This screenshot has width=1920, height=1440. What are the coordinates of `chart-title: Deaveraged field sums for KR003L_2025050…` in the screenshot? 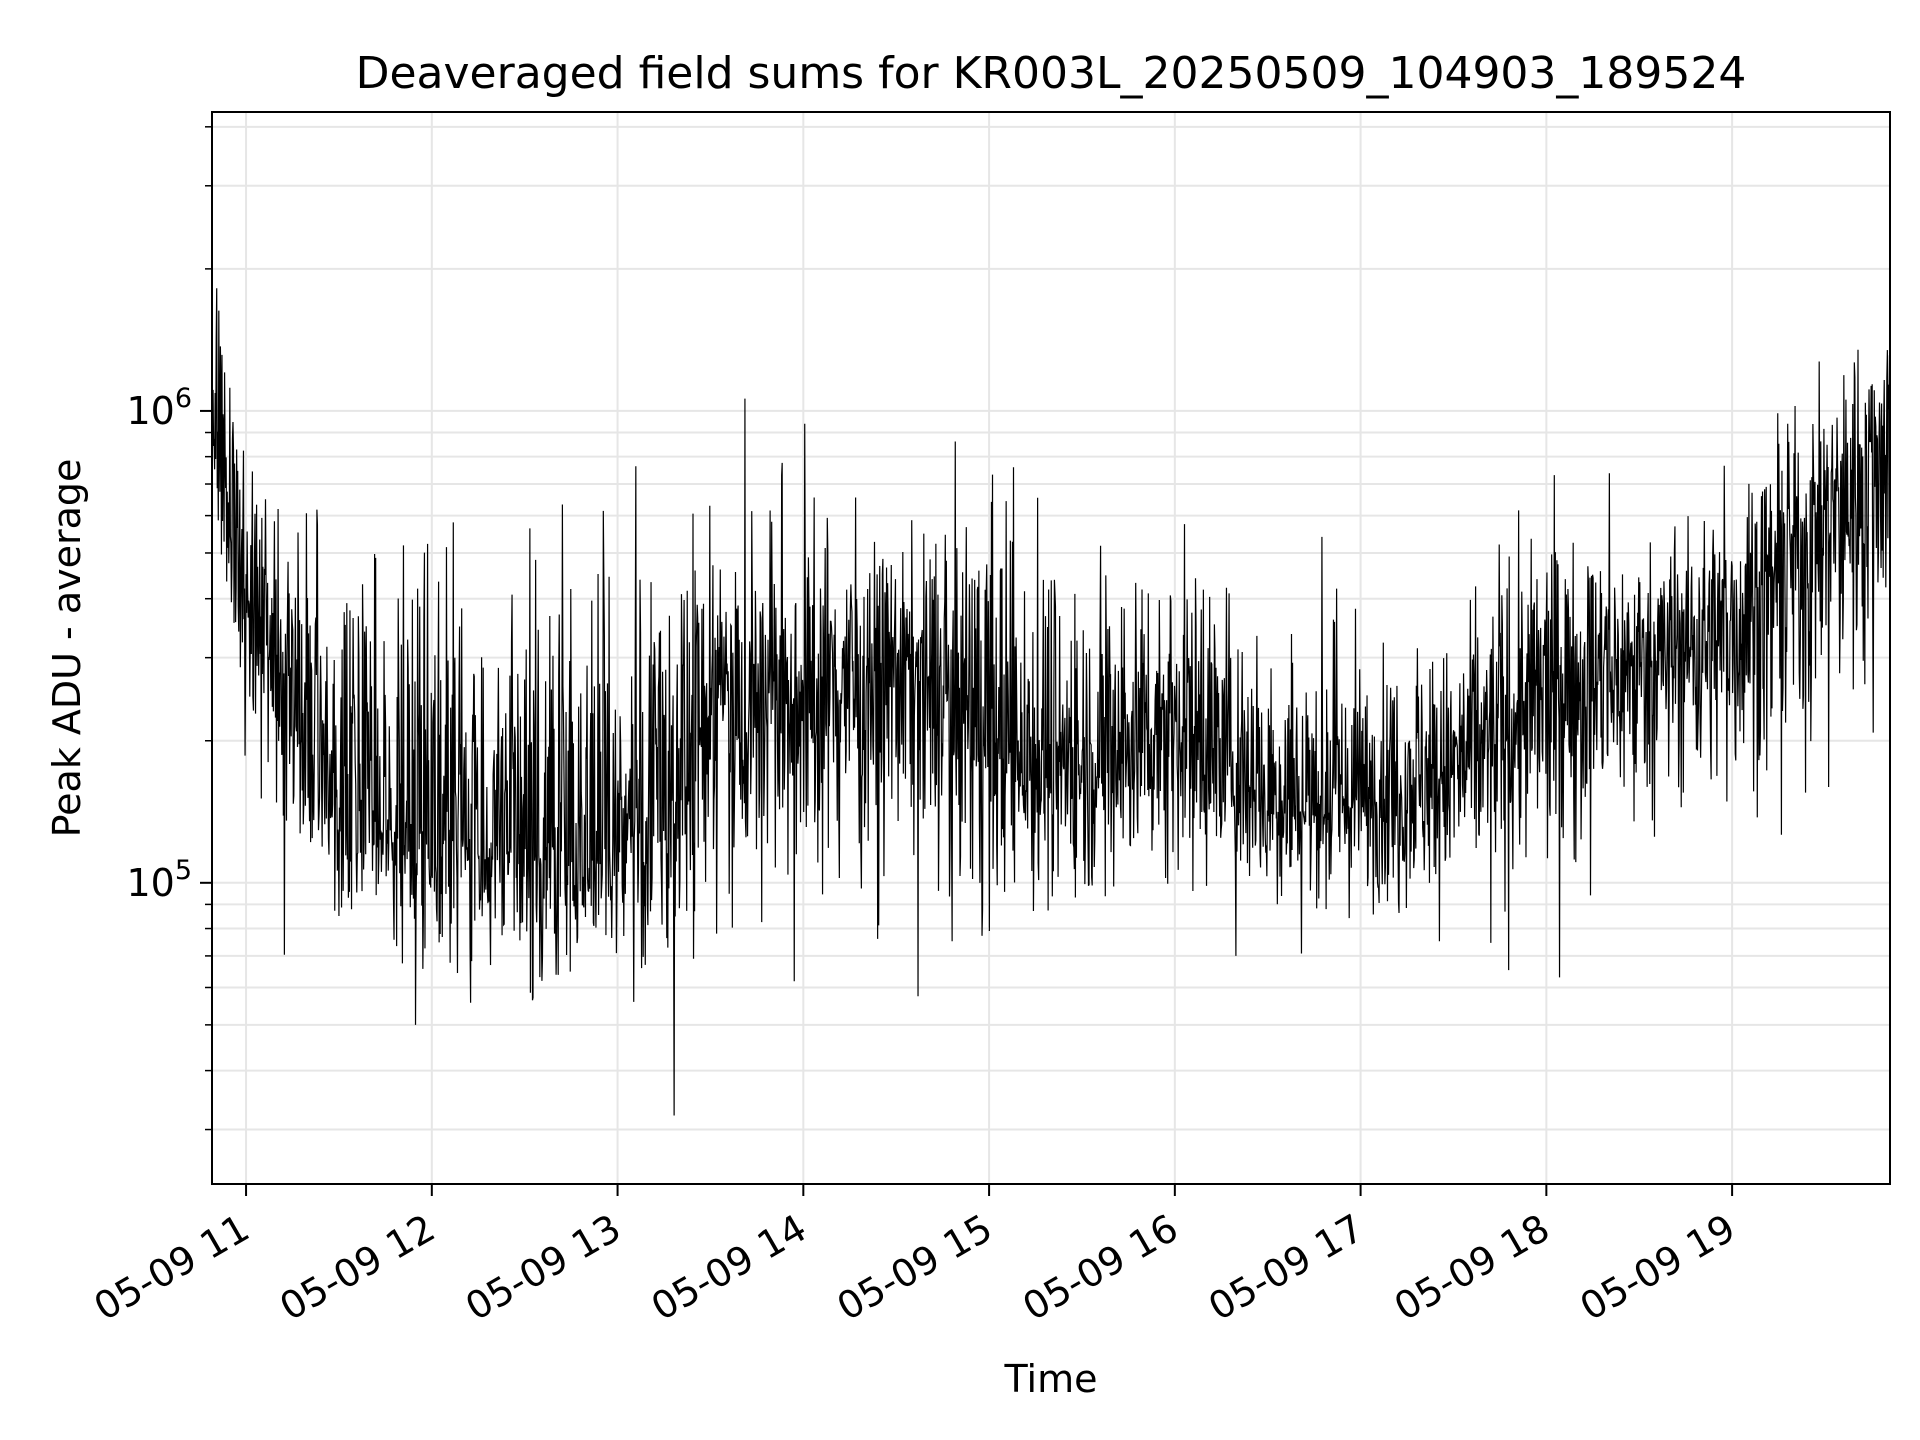 It's located at (1051, 73).